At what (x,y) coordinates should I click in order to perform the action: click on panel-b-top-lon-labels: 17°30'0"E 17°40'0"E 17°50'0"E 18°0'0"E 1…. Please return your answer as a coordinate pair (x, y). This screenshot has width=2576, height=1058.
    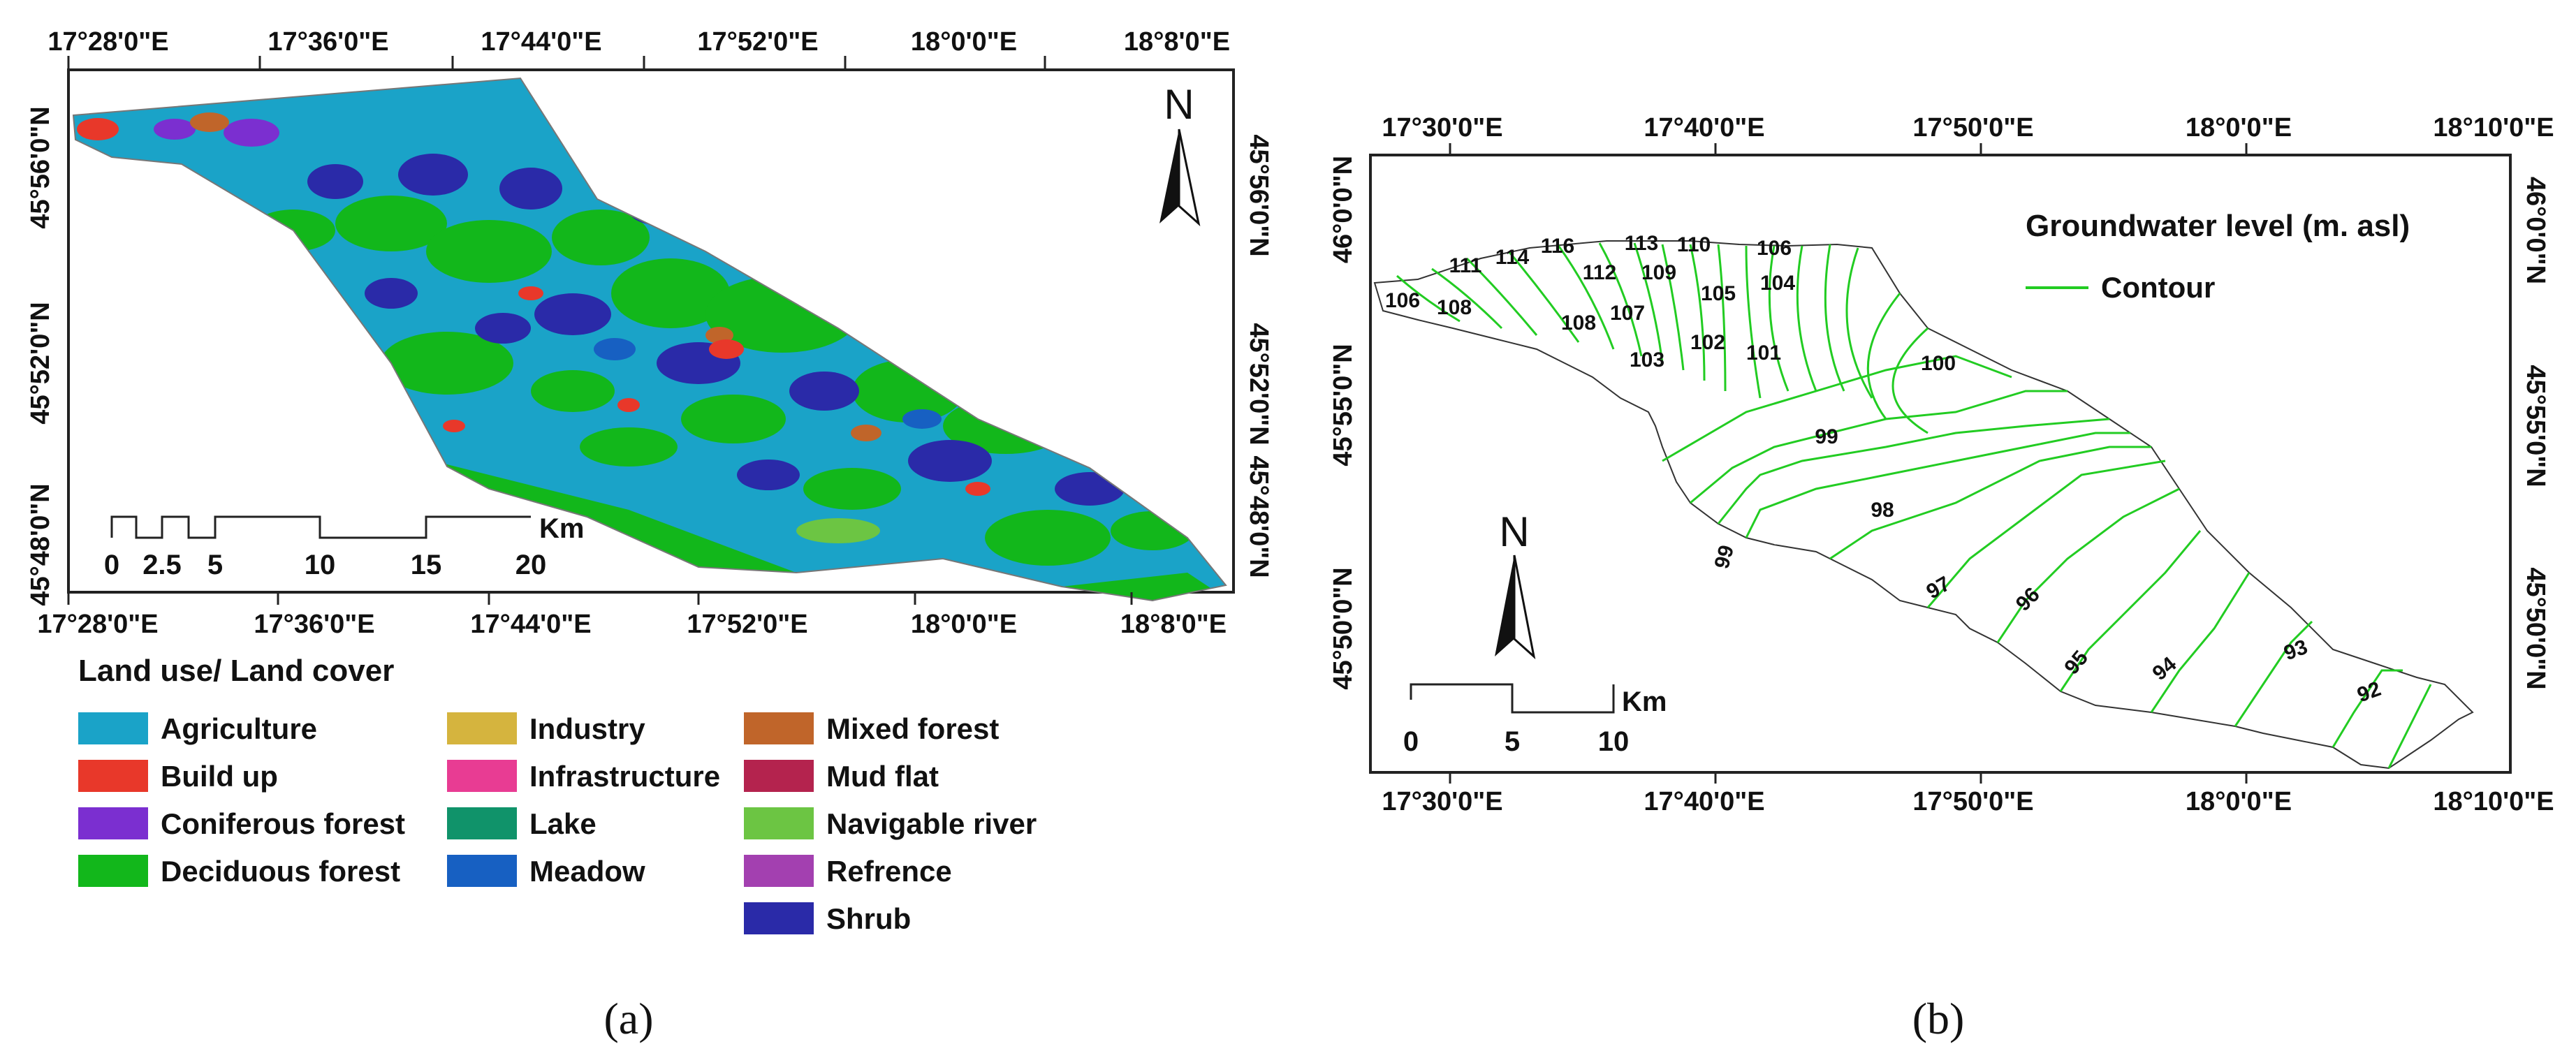
    Looking at the image, I should click on (1968, 127).